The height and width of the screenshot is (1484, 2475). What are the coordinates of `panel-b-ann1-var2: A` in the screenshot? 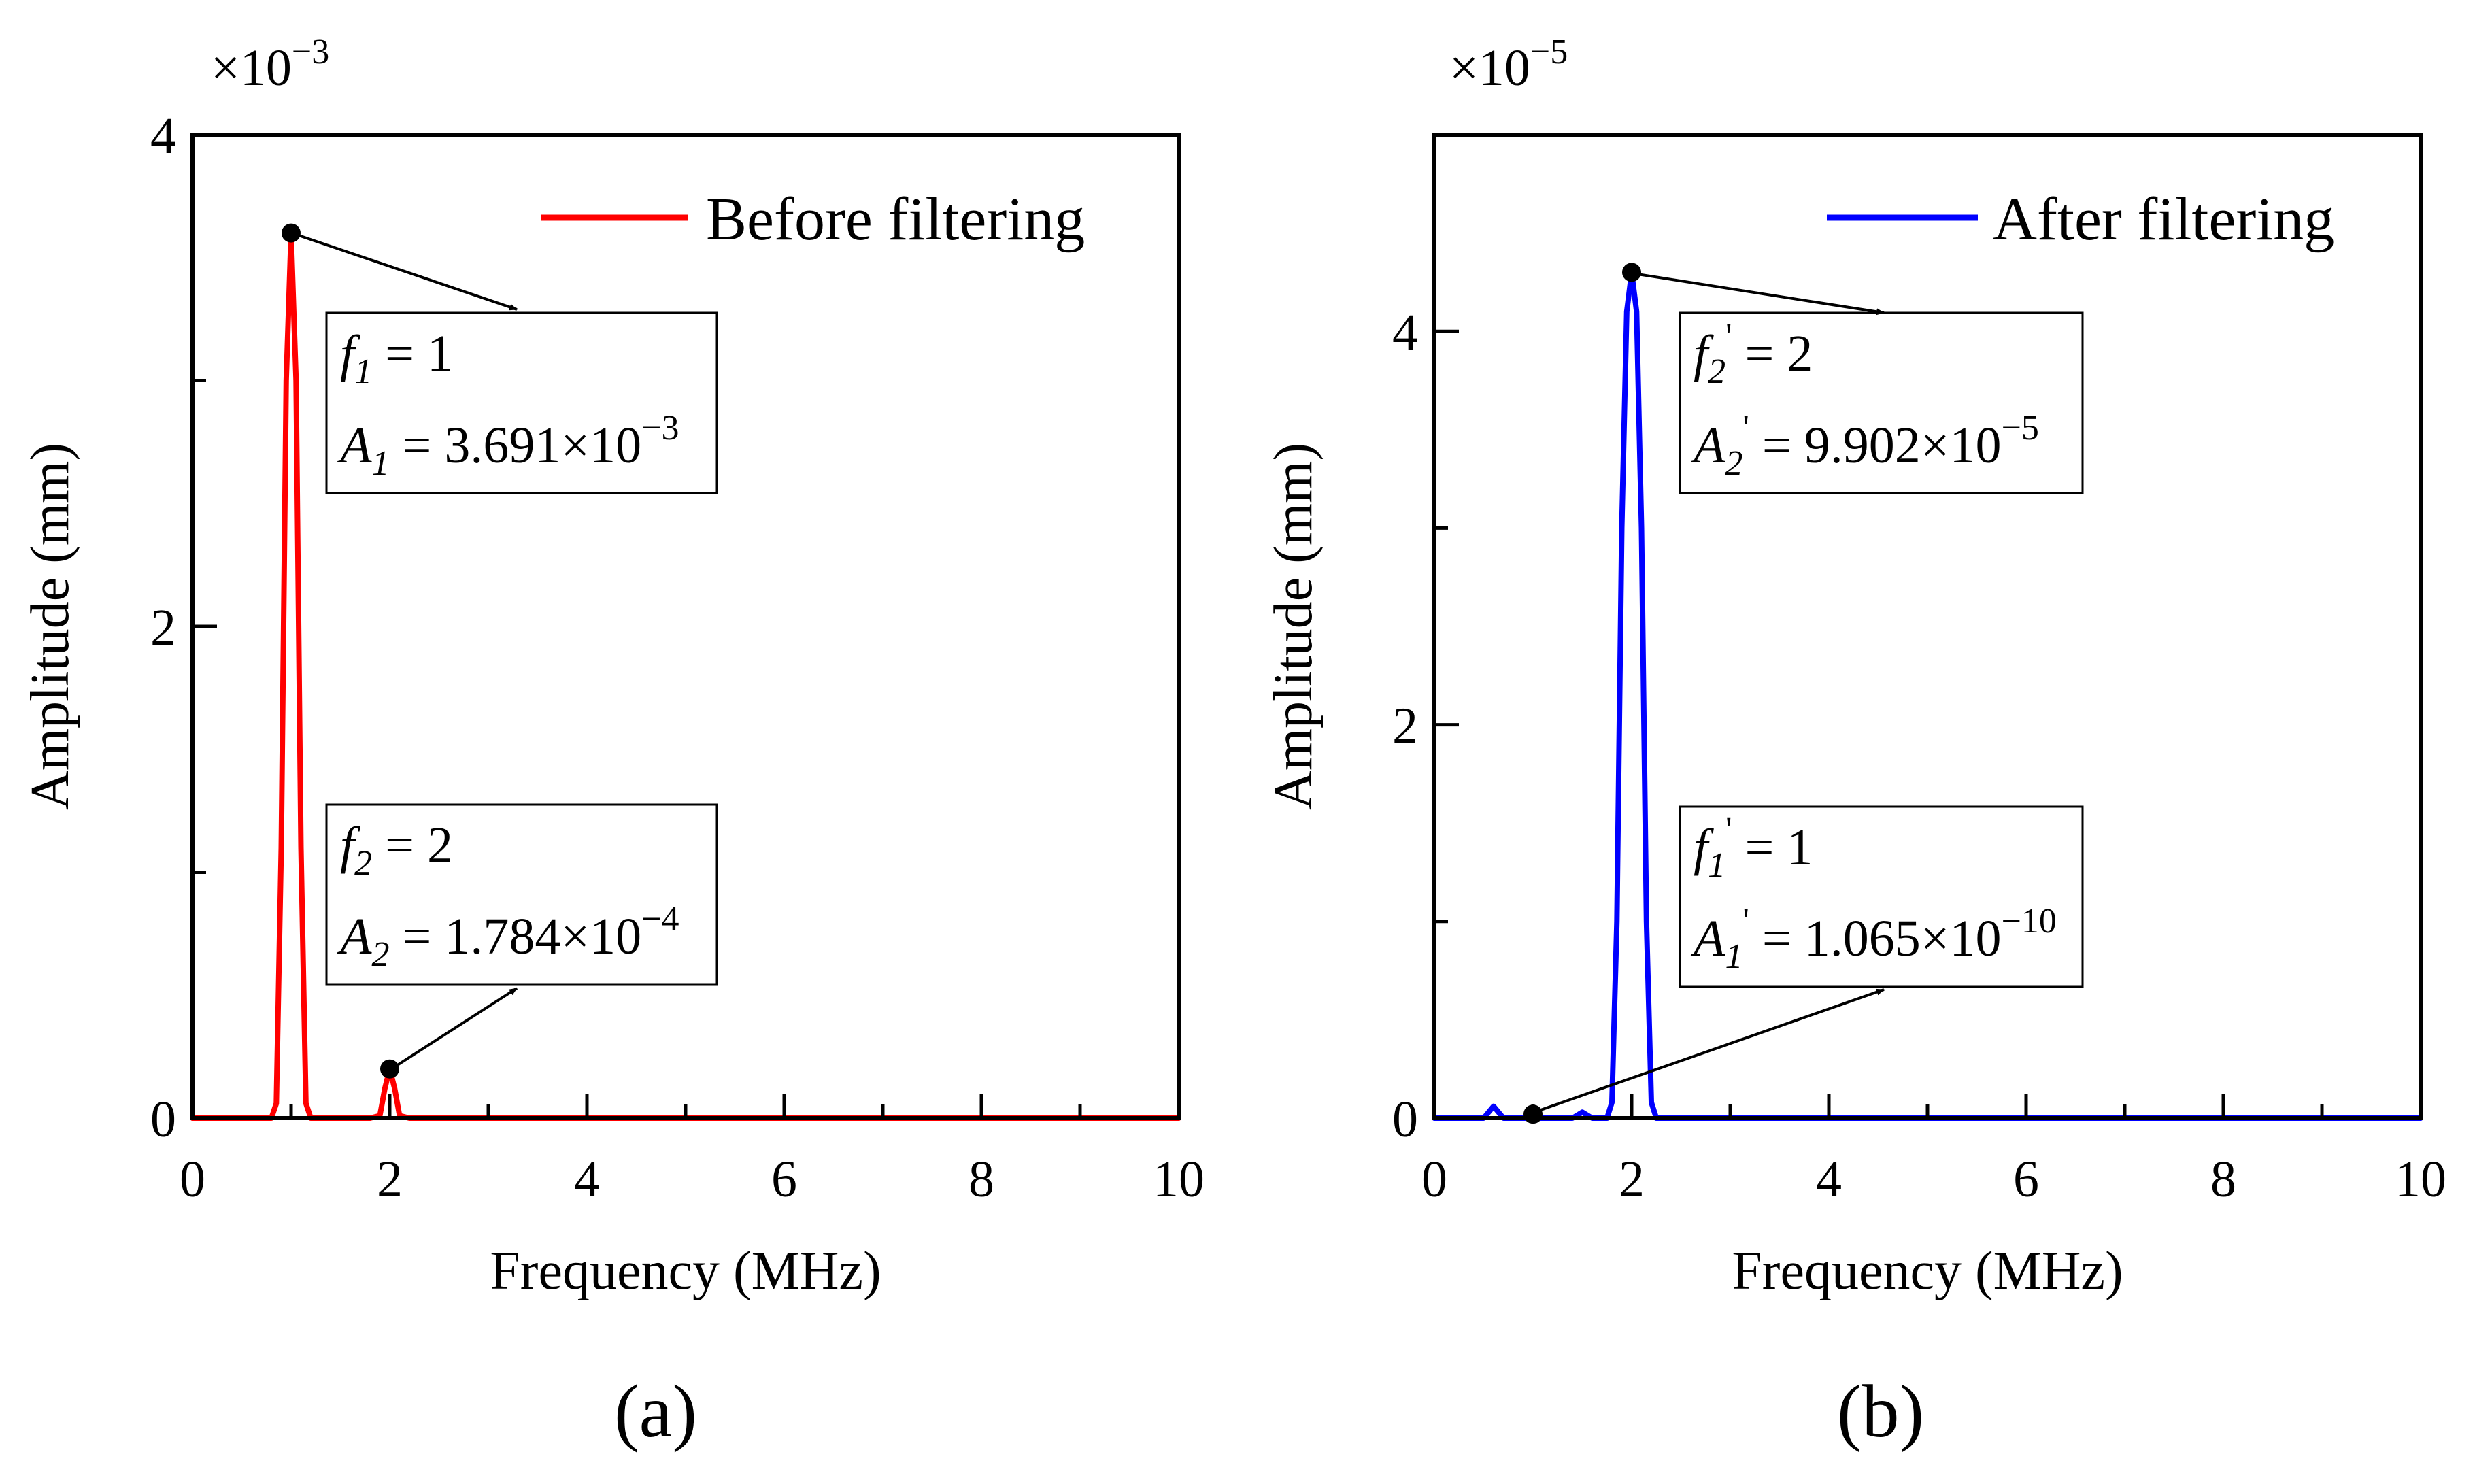 It's located at (1707, 446).